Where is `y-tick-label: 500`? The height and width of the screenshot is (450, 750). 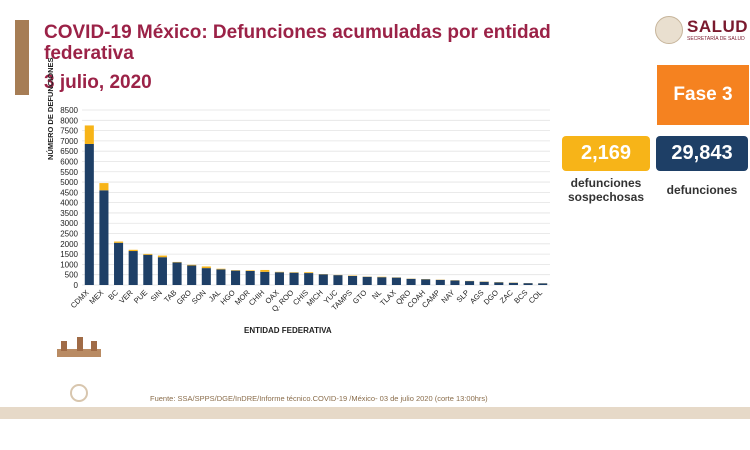
y-tick-label: 500 is located at coordinates (72, 275).